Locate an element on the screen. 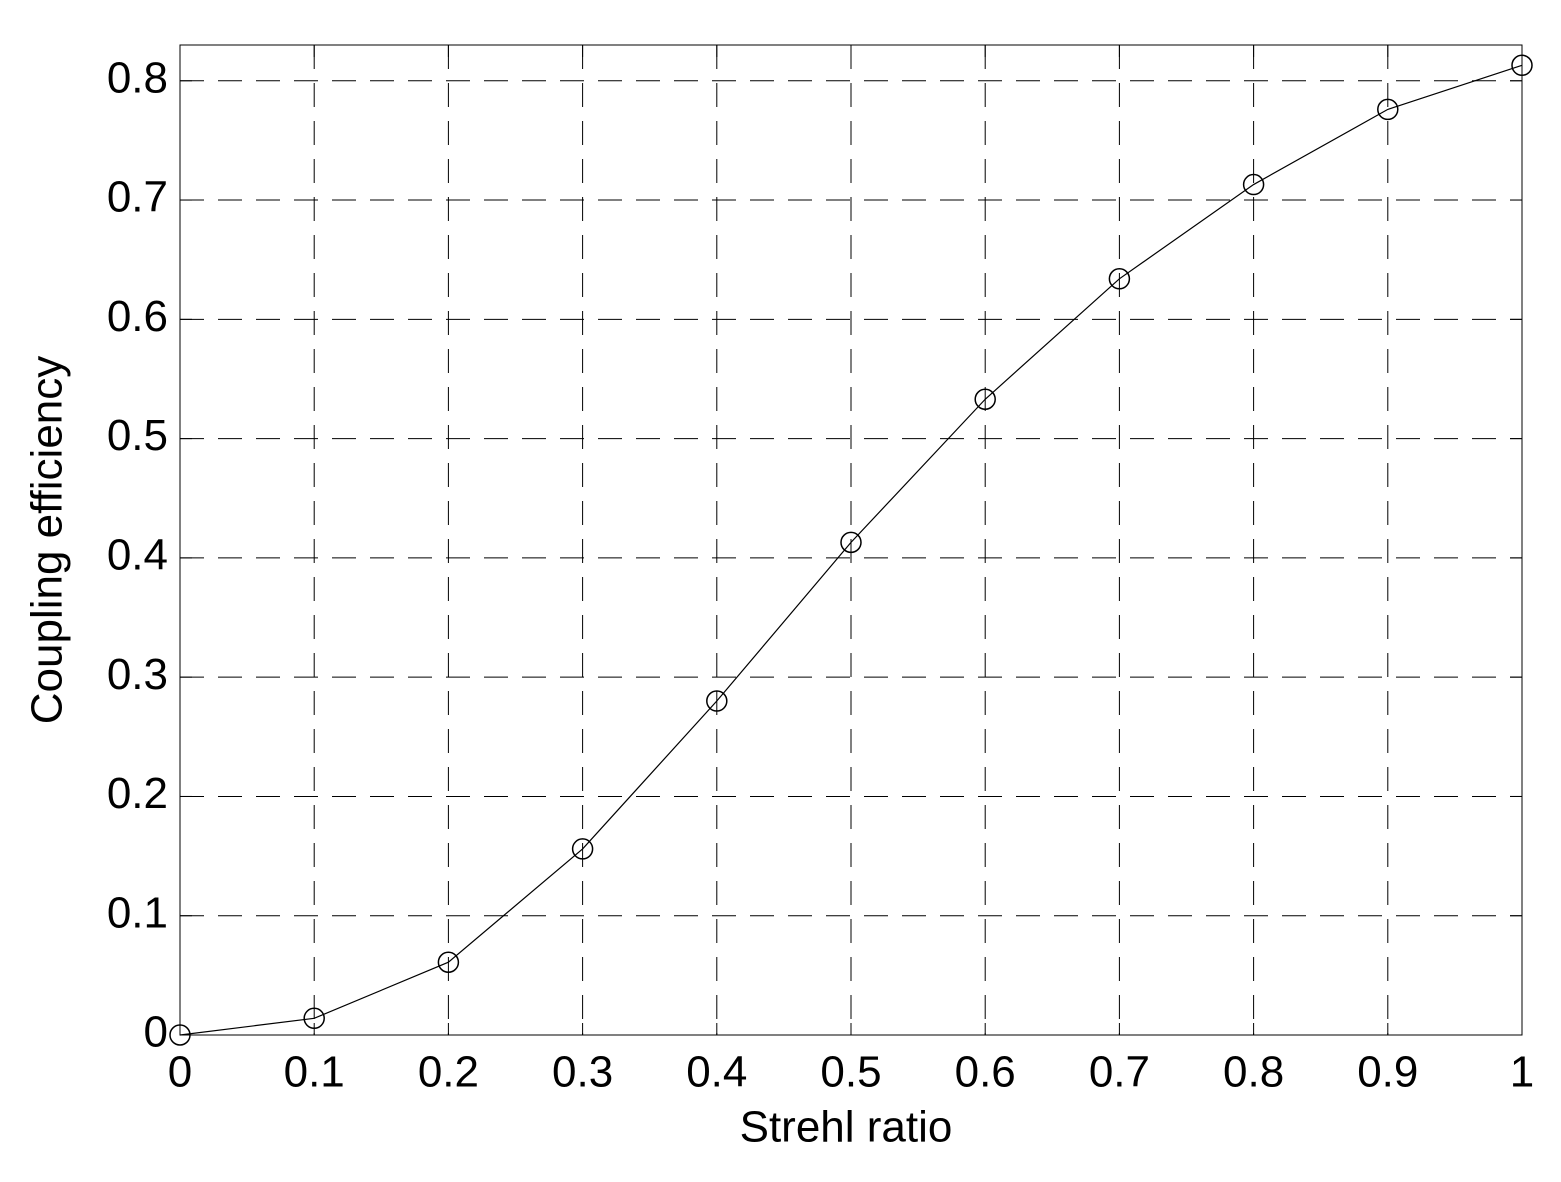 Image resolution: width=1561 pixels, height=1182 pixels. y-tick-label: 0.3 is located at coordinates (137, 674).